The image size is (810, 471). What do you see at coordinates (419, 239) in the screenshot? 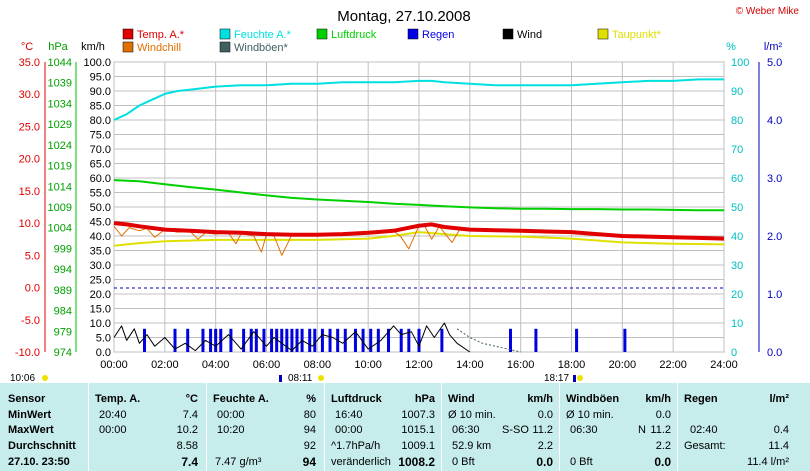
I see `series-line-taupunkt` at bounding box center [419, 239].